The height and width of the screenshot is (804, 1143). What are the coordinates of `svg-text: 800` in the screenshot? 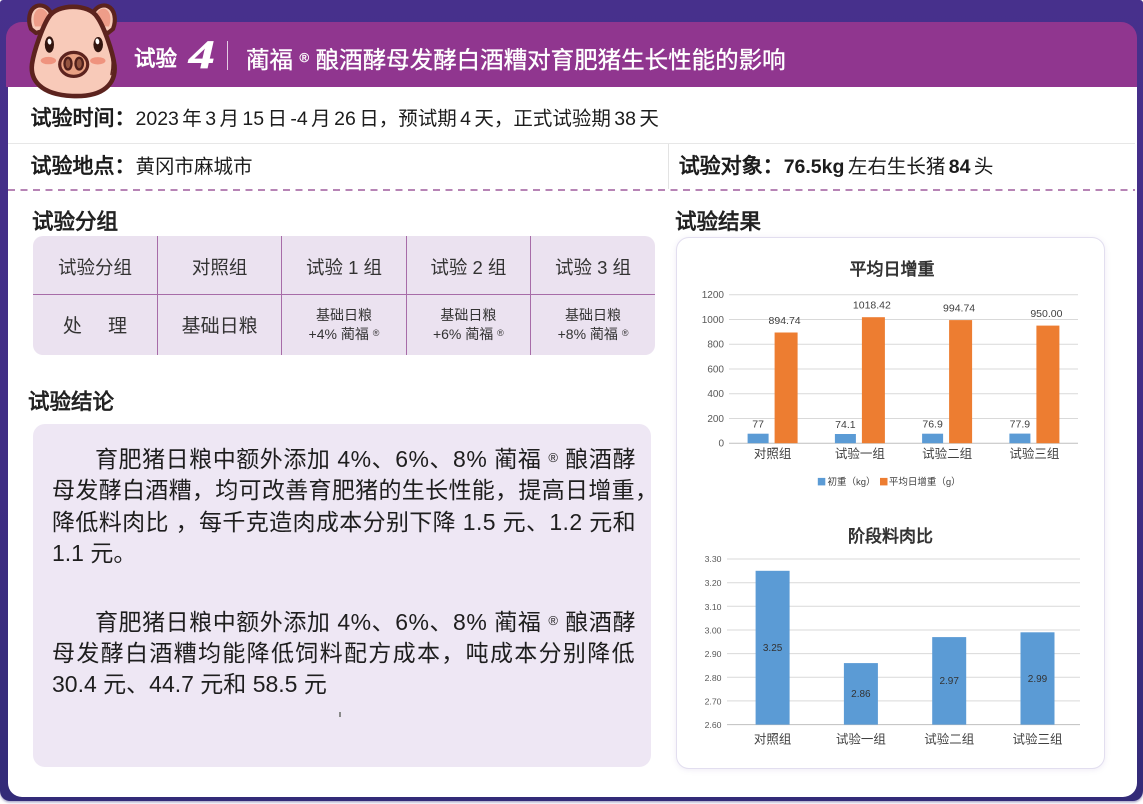 It's located at (715, 345).